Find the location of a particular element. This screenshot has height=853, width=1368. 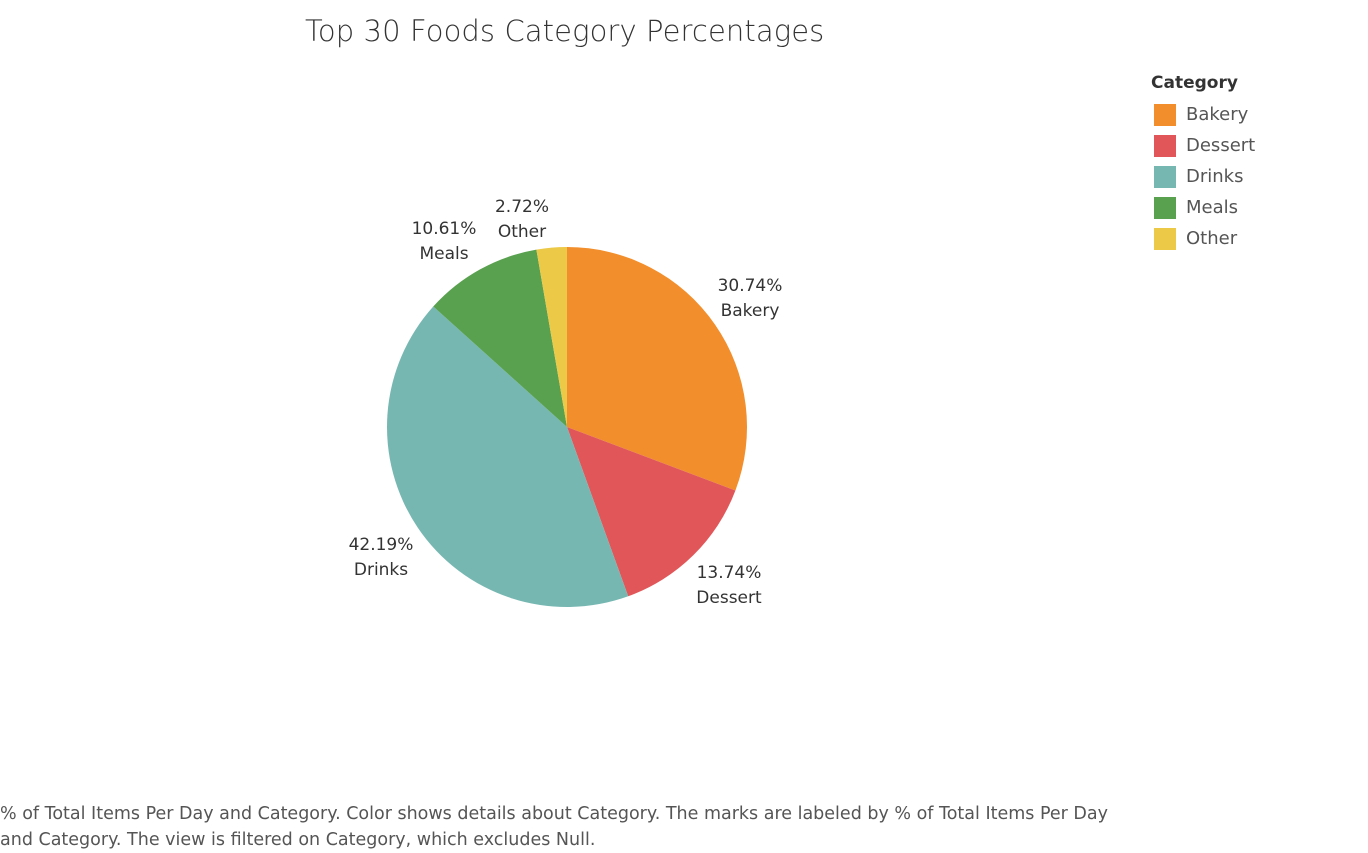

slice-percent-label: 30.74% is located at coordinates (750, 286).